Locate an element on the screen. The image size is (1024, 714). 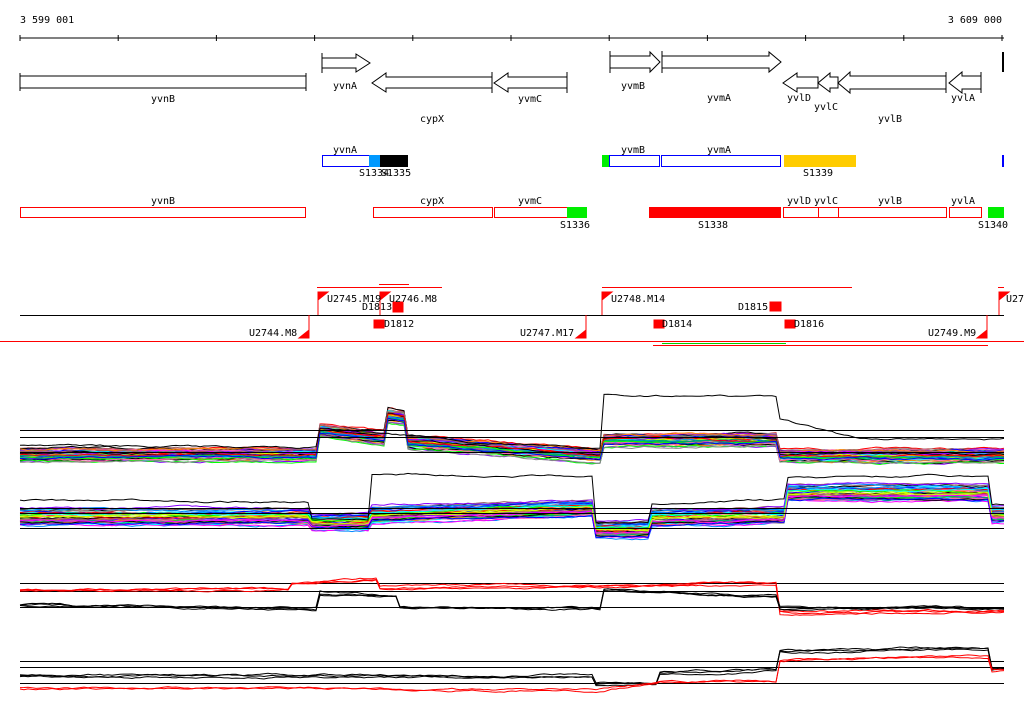
seg-label-yvmC: yvmC is located at coordinates (530, 201).